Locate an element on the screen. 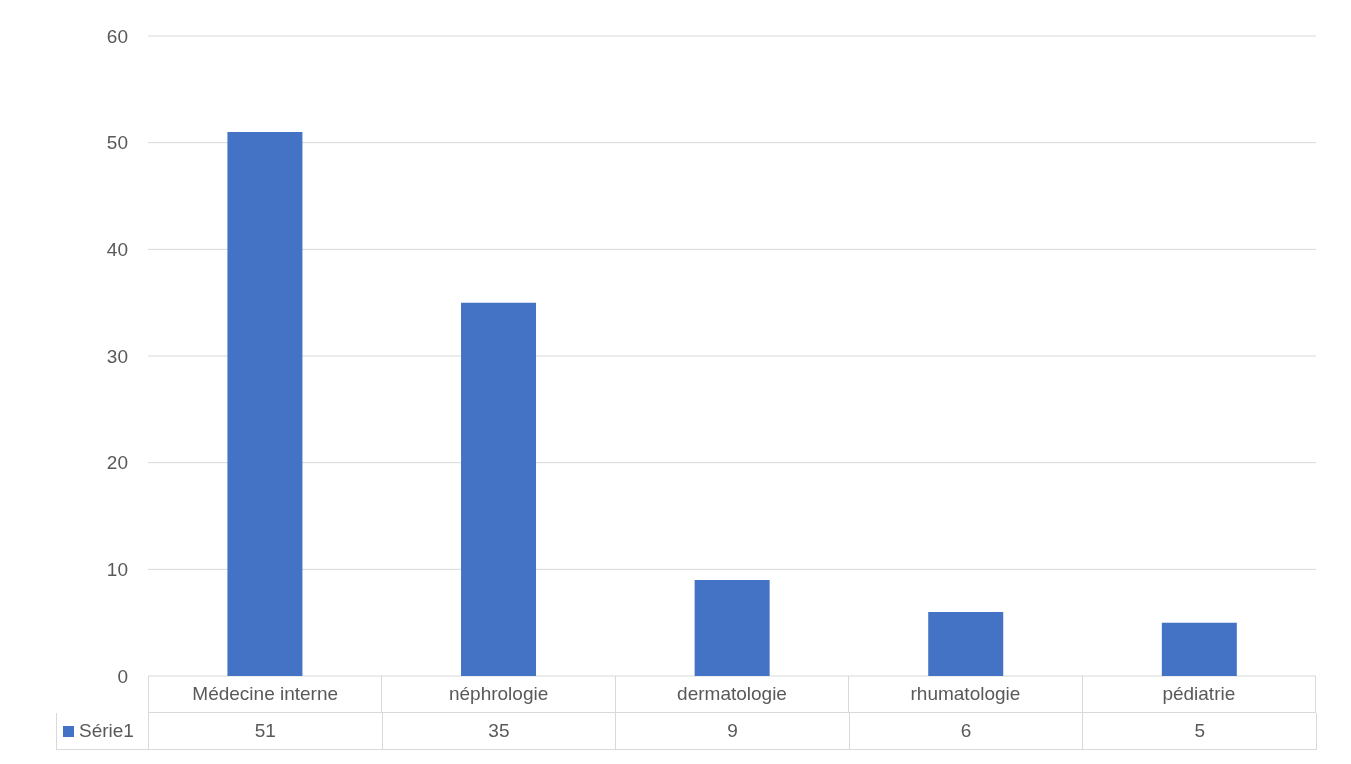 The width and height of the screenshot is (1351, 764). y-tick-label: 0 is located at coordinates (122, 676).